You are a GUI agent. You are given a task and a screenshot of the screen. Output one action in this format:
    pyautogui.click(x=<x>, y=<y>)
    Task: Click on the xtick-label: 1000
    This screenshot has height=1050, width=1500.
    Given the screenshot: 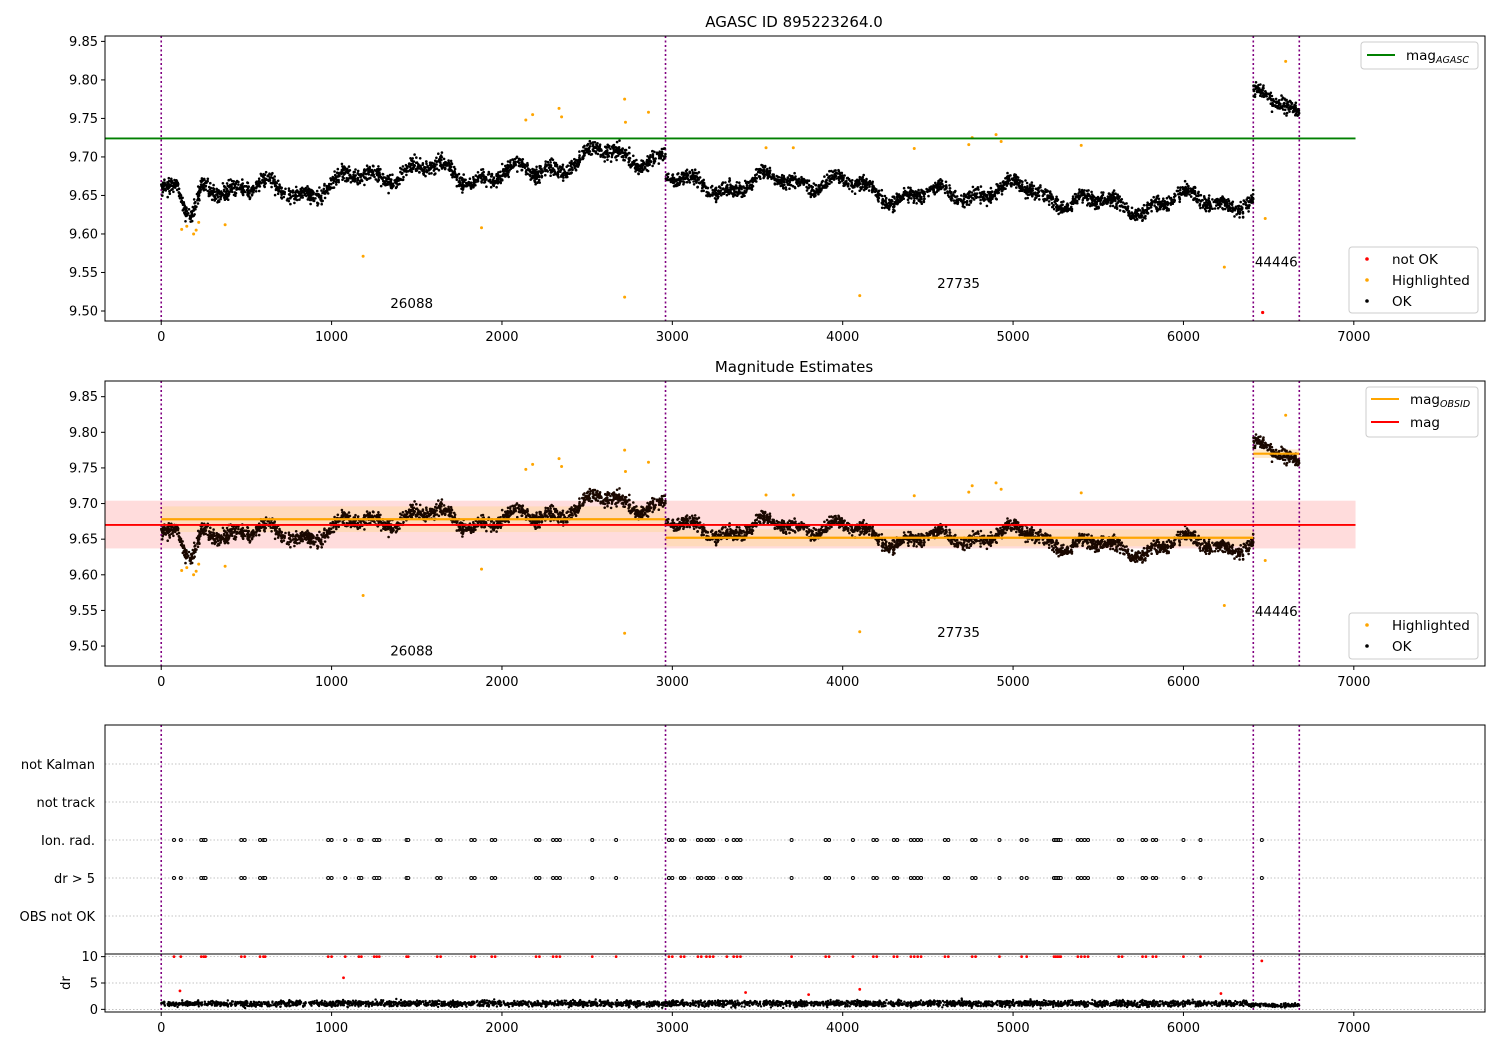 What is the action you would take?
    pyautogui.click(x=331, y=337)
    